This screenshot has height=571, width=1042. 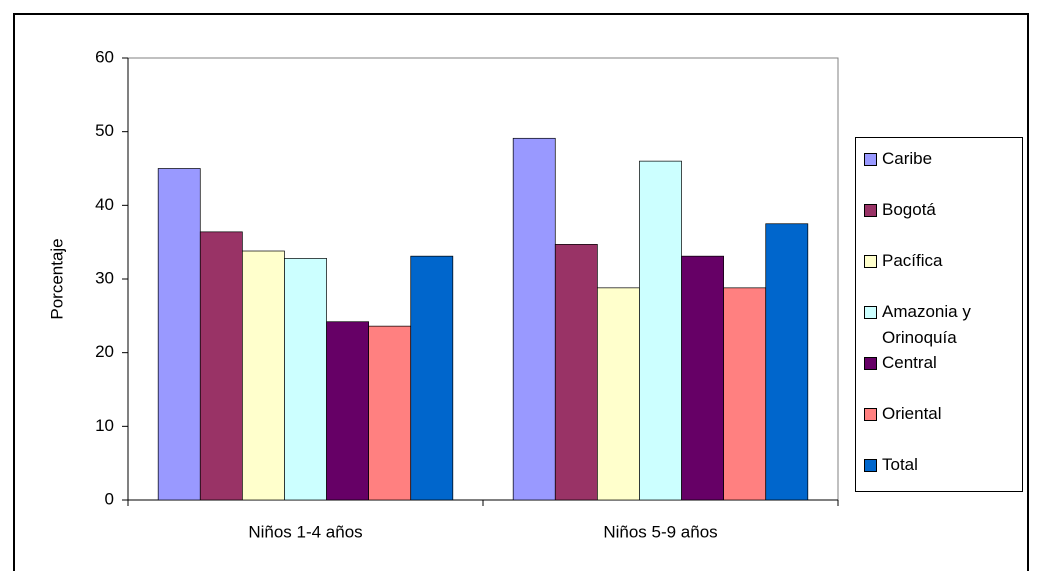 I want to click on legend-label: Amazonia y Orinoquía, so click(x=926, y=324).